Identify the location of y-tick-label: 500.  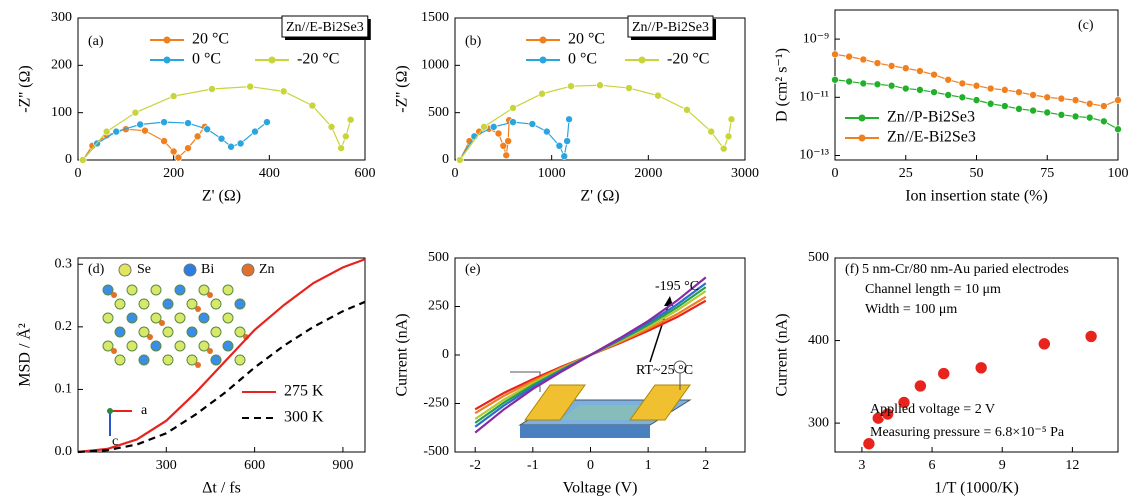
(438, 257).